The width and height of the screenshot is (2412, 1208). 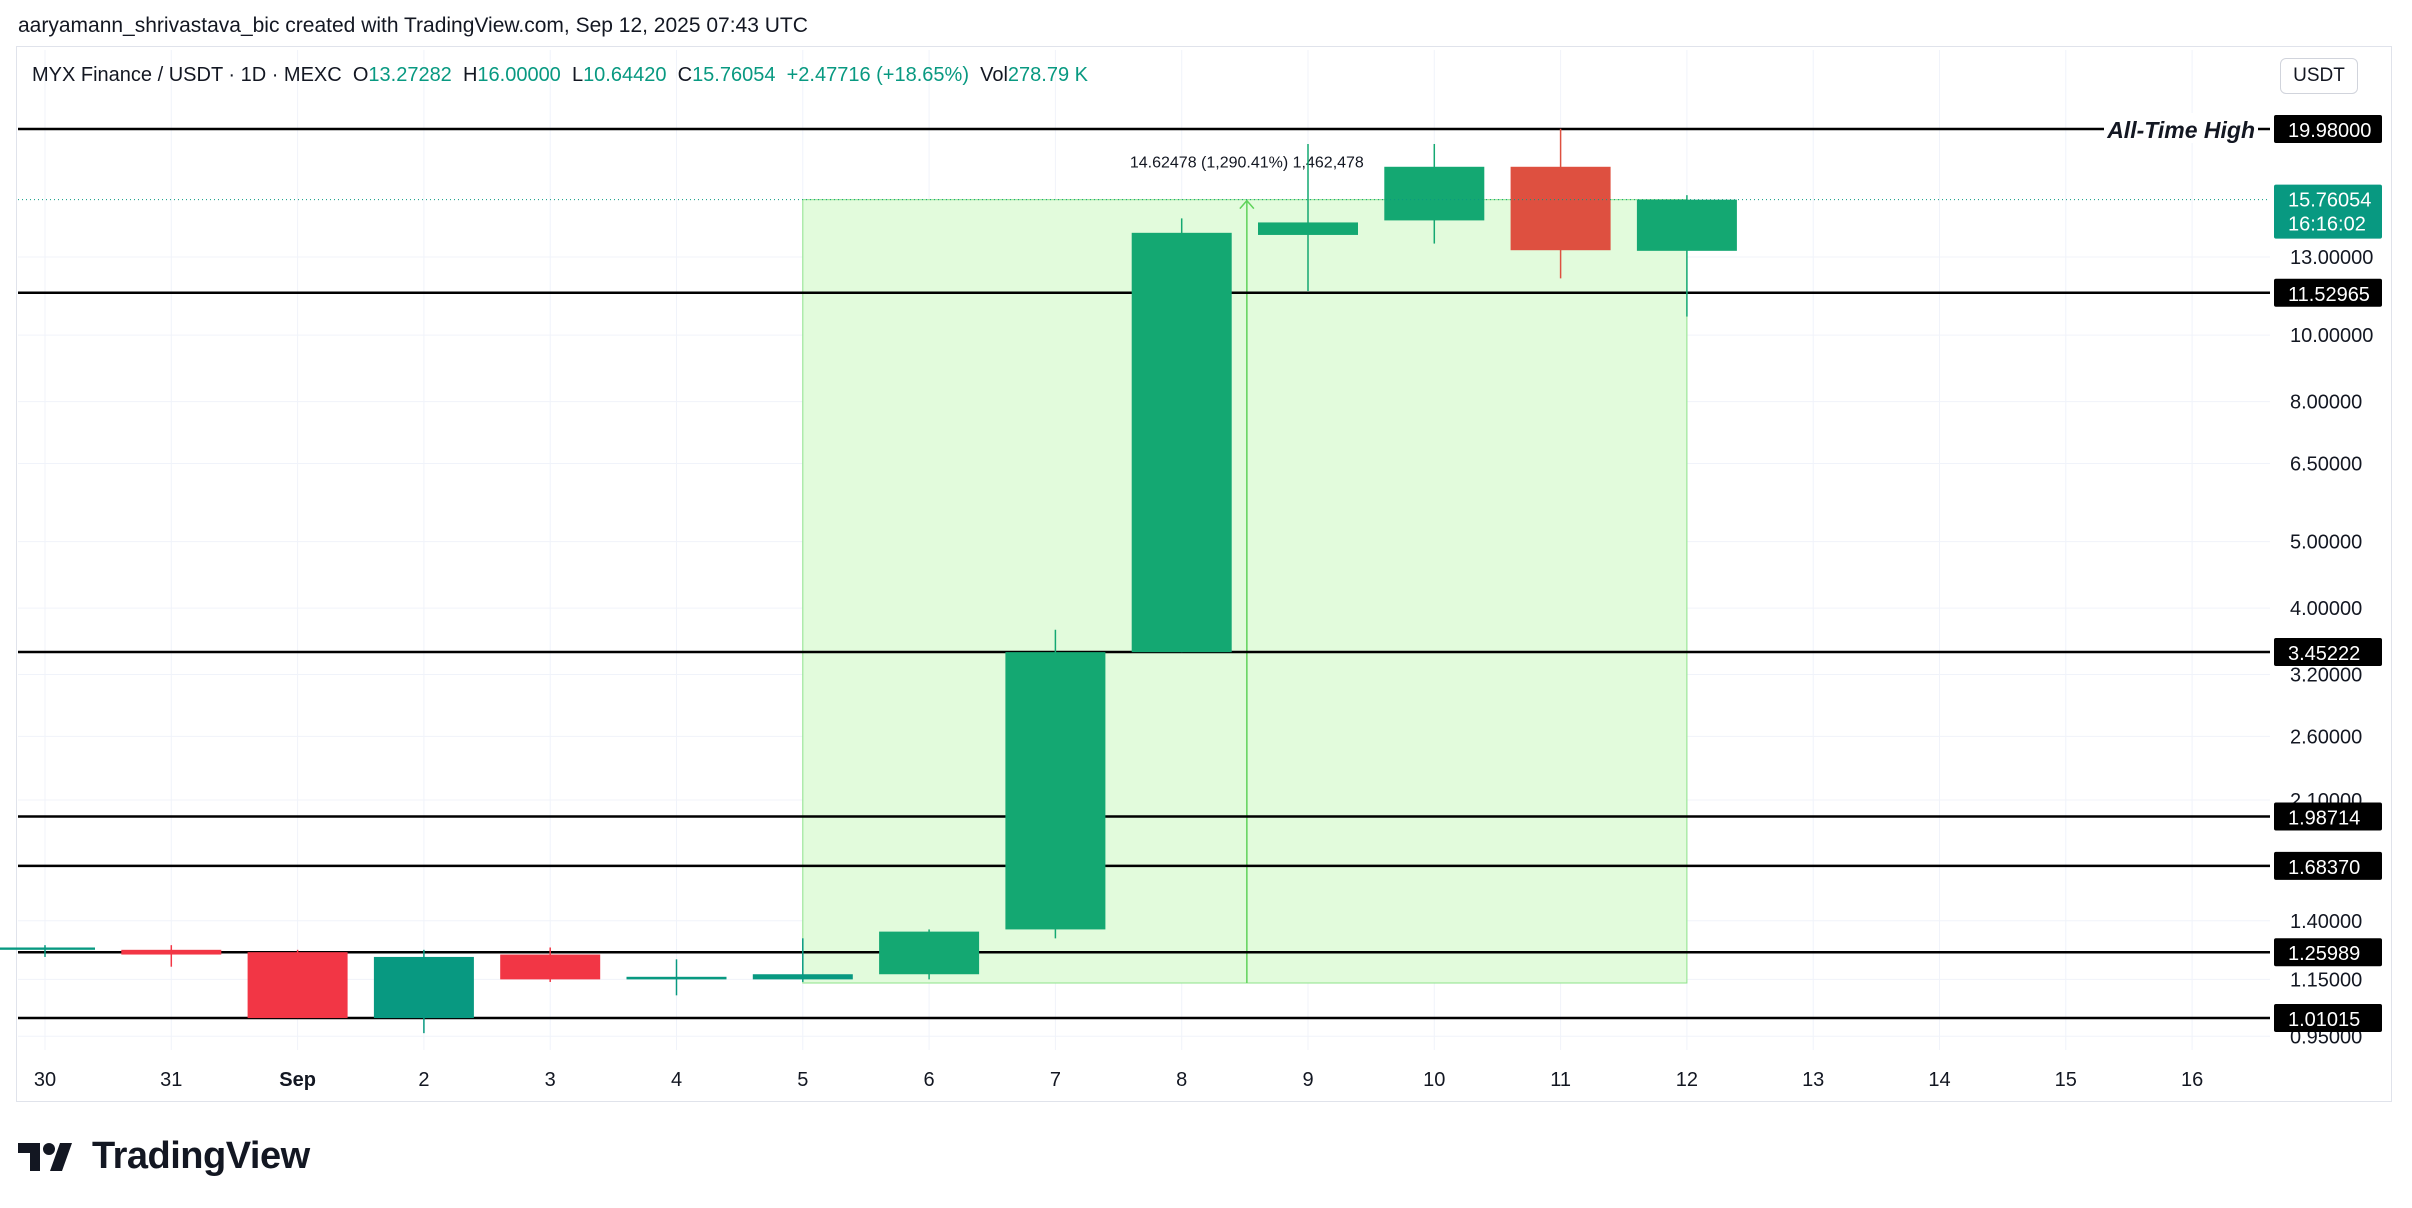 What do you see at coordinates (1247, 163) in the screenshot?
I see `range-label: 14.62478 (1,290.41%) 1,462,478` at bounding box center [1247, 163].